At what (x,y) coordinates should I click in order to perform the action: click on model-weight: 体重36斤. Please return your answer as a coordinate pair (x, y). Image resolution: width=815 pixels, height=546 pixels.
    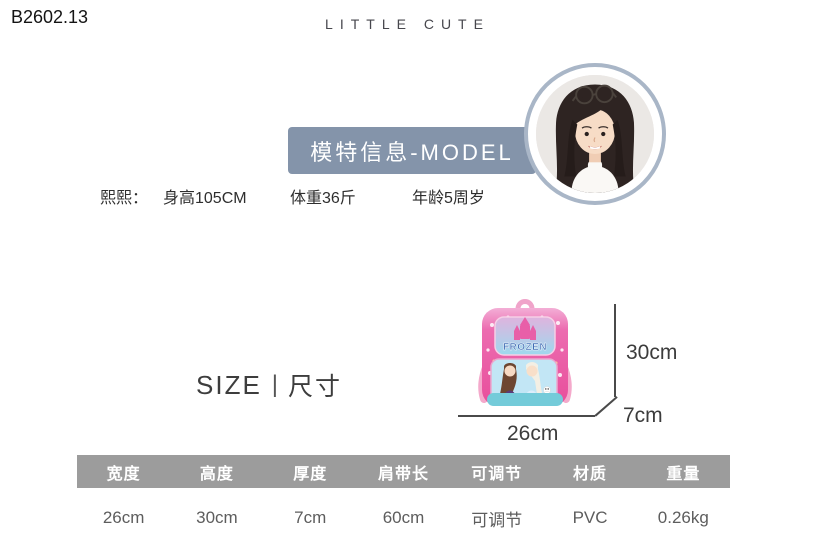
    Looking at the image, I should click on (323, 198).